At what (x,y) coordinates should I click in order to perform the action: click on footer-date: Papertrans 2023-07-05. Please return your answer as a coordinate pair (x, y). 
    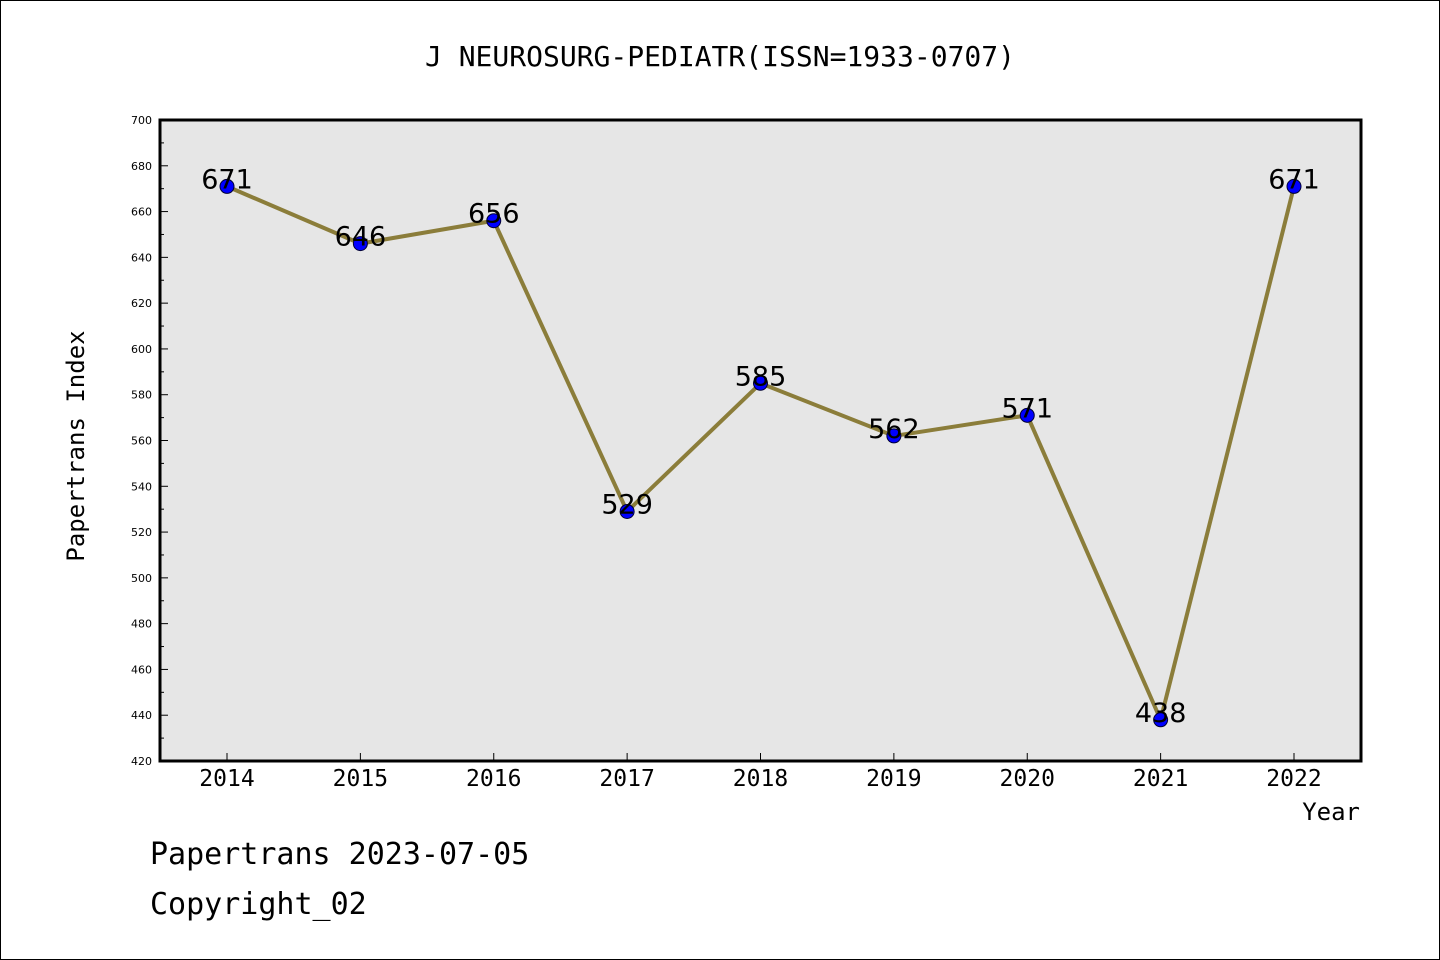
    Looking at the image, I should click on (339, 854).